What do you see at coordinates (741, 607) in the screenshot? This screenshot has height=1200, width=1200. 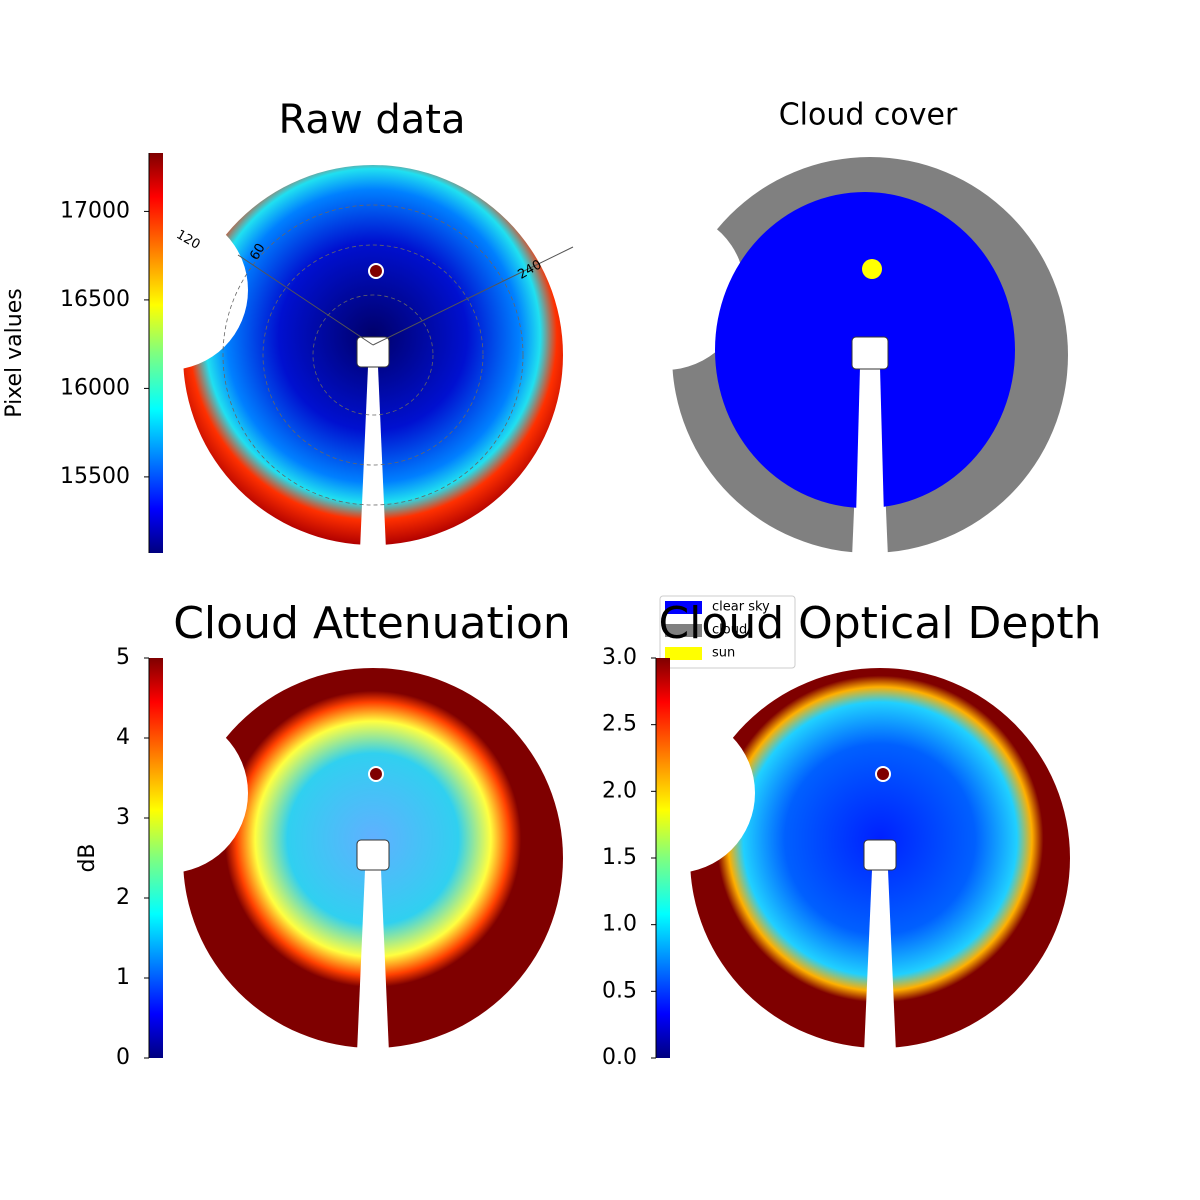 I see `legend-label: clear sky` at bounding box center [741, 607].